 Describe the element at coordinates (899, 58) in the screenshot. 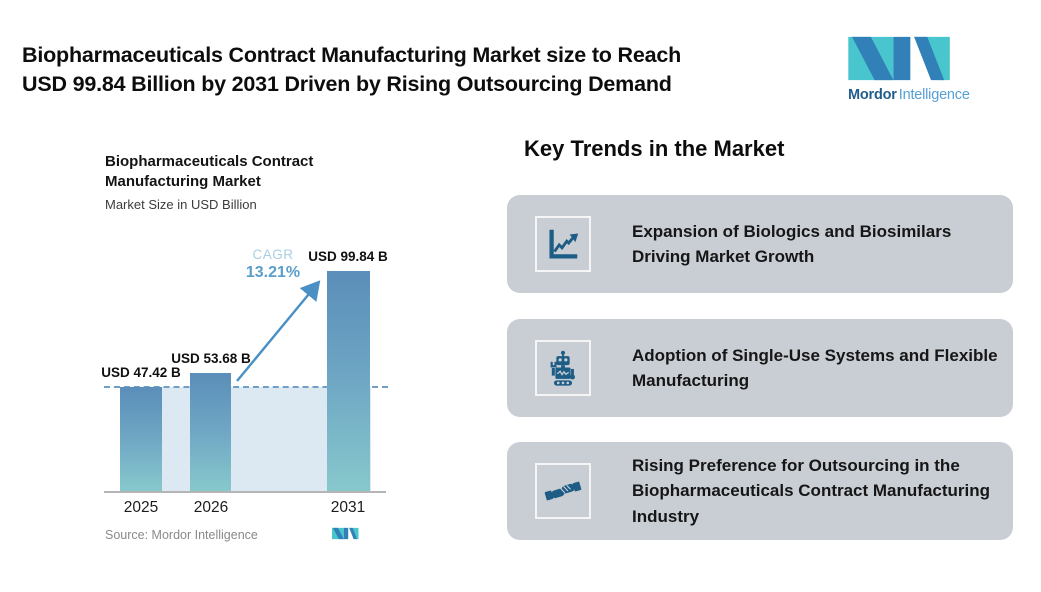

I see `mordor-logo-icon` at that location.